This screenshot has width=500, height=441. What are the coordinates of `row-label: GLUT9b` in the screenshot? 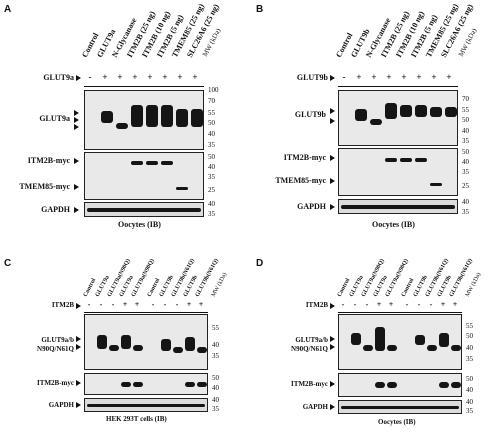 It's located at (310, 114).